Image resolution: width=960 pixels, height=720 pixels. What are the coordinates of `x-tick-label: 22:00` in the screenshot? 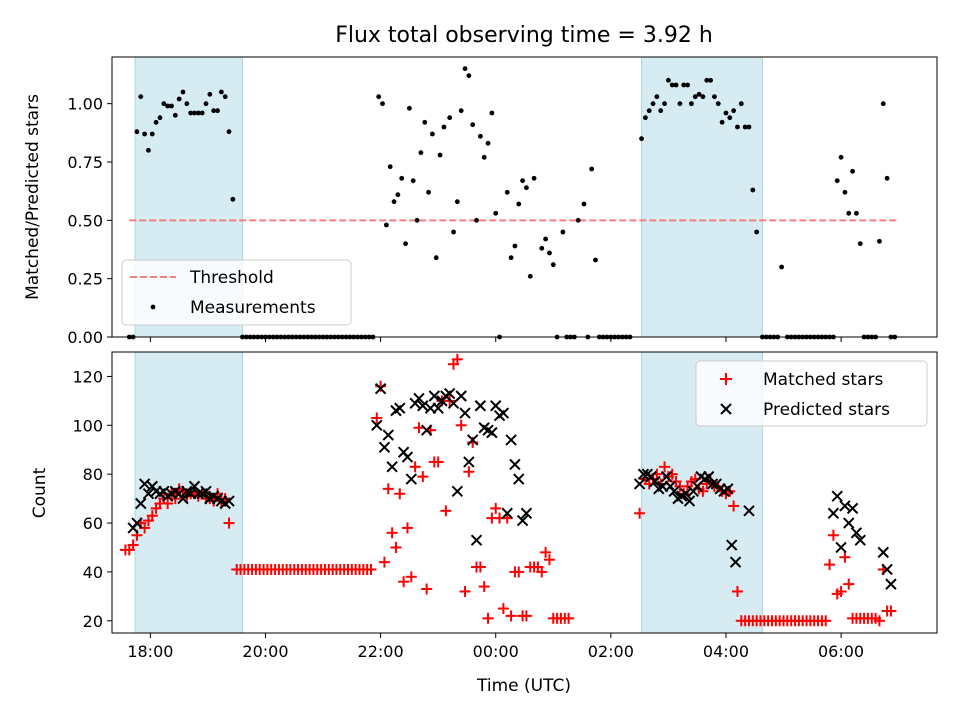 It's located at (381, 651).